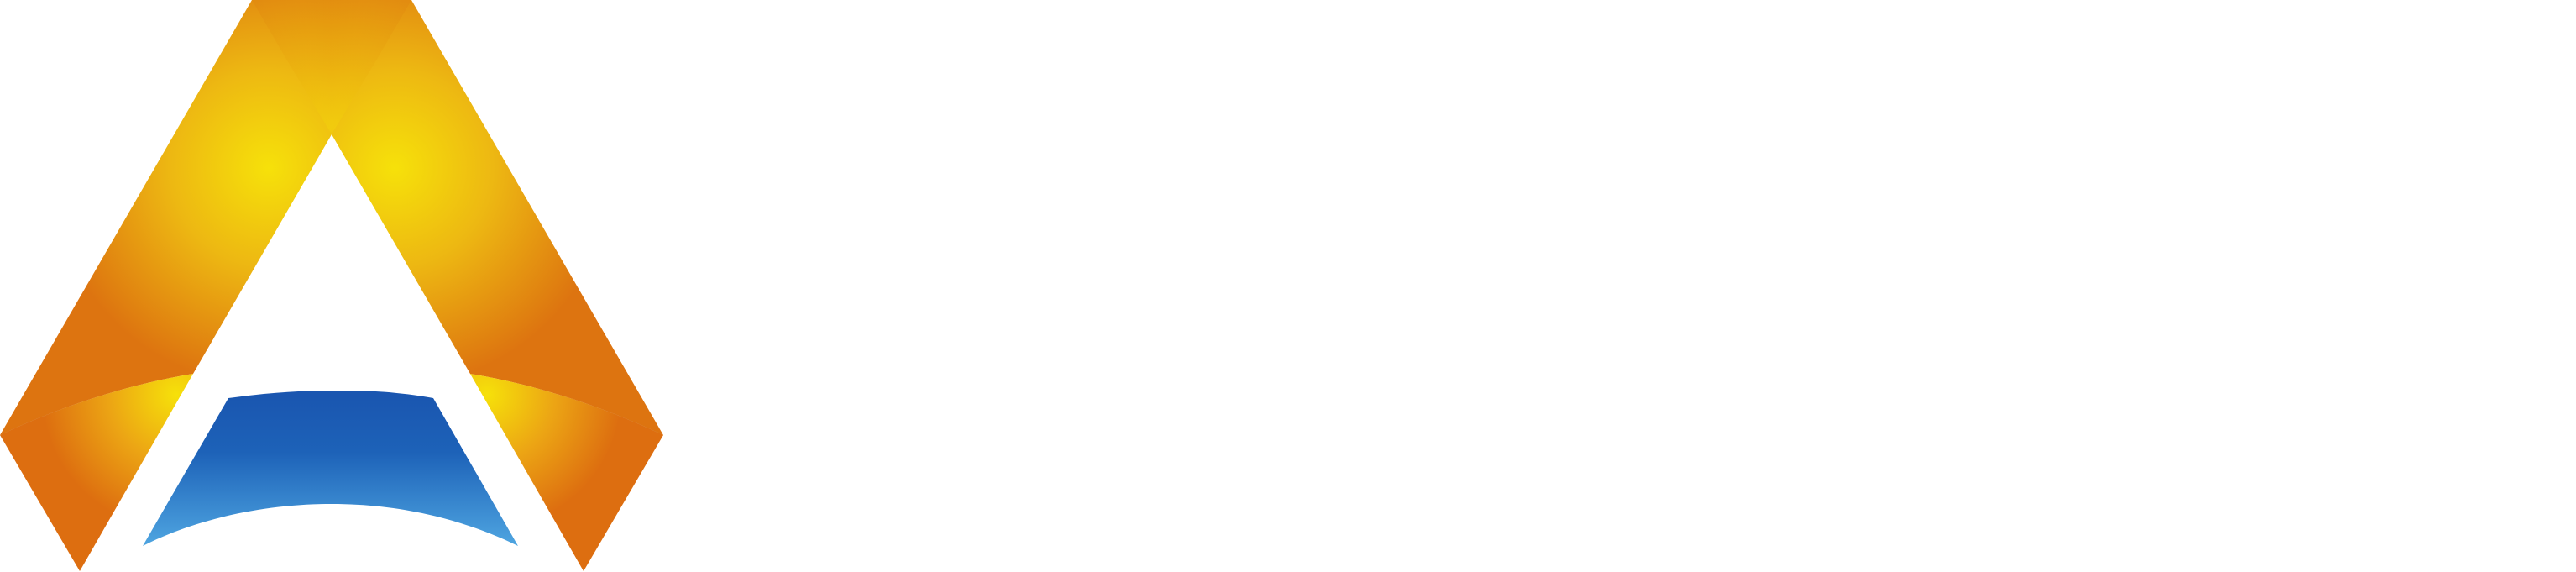 The width and height of the screenshot is (2576, 572). What do you see at coordinates (96, 472) in the screenshot?
I see `logo-leg-left` at bounding box center [96, 472].